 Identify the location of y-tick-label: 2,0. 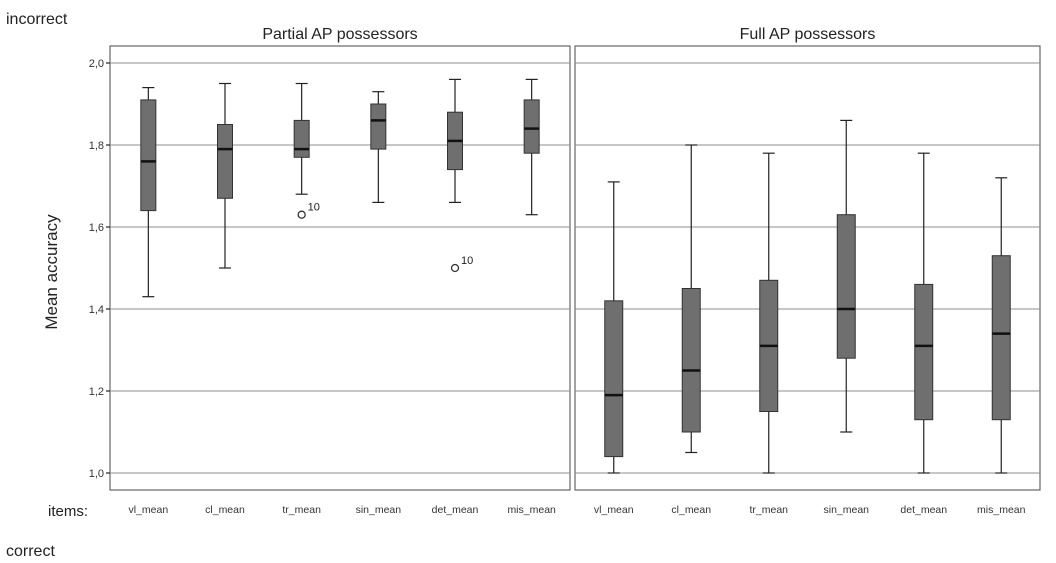
(96, 64).